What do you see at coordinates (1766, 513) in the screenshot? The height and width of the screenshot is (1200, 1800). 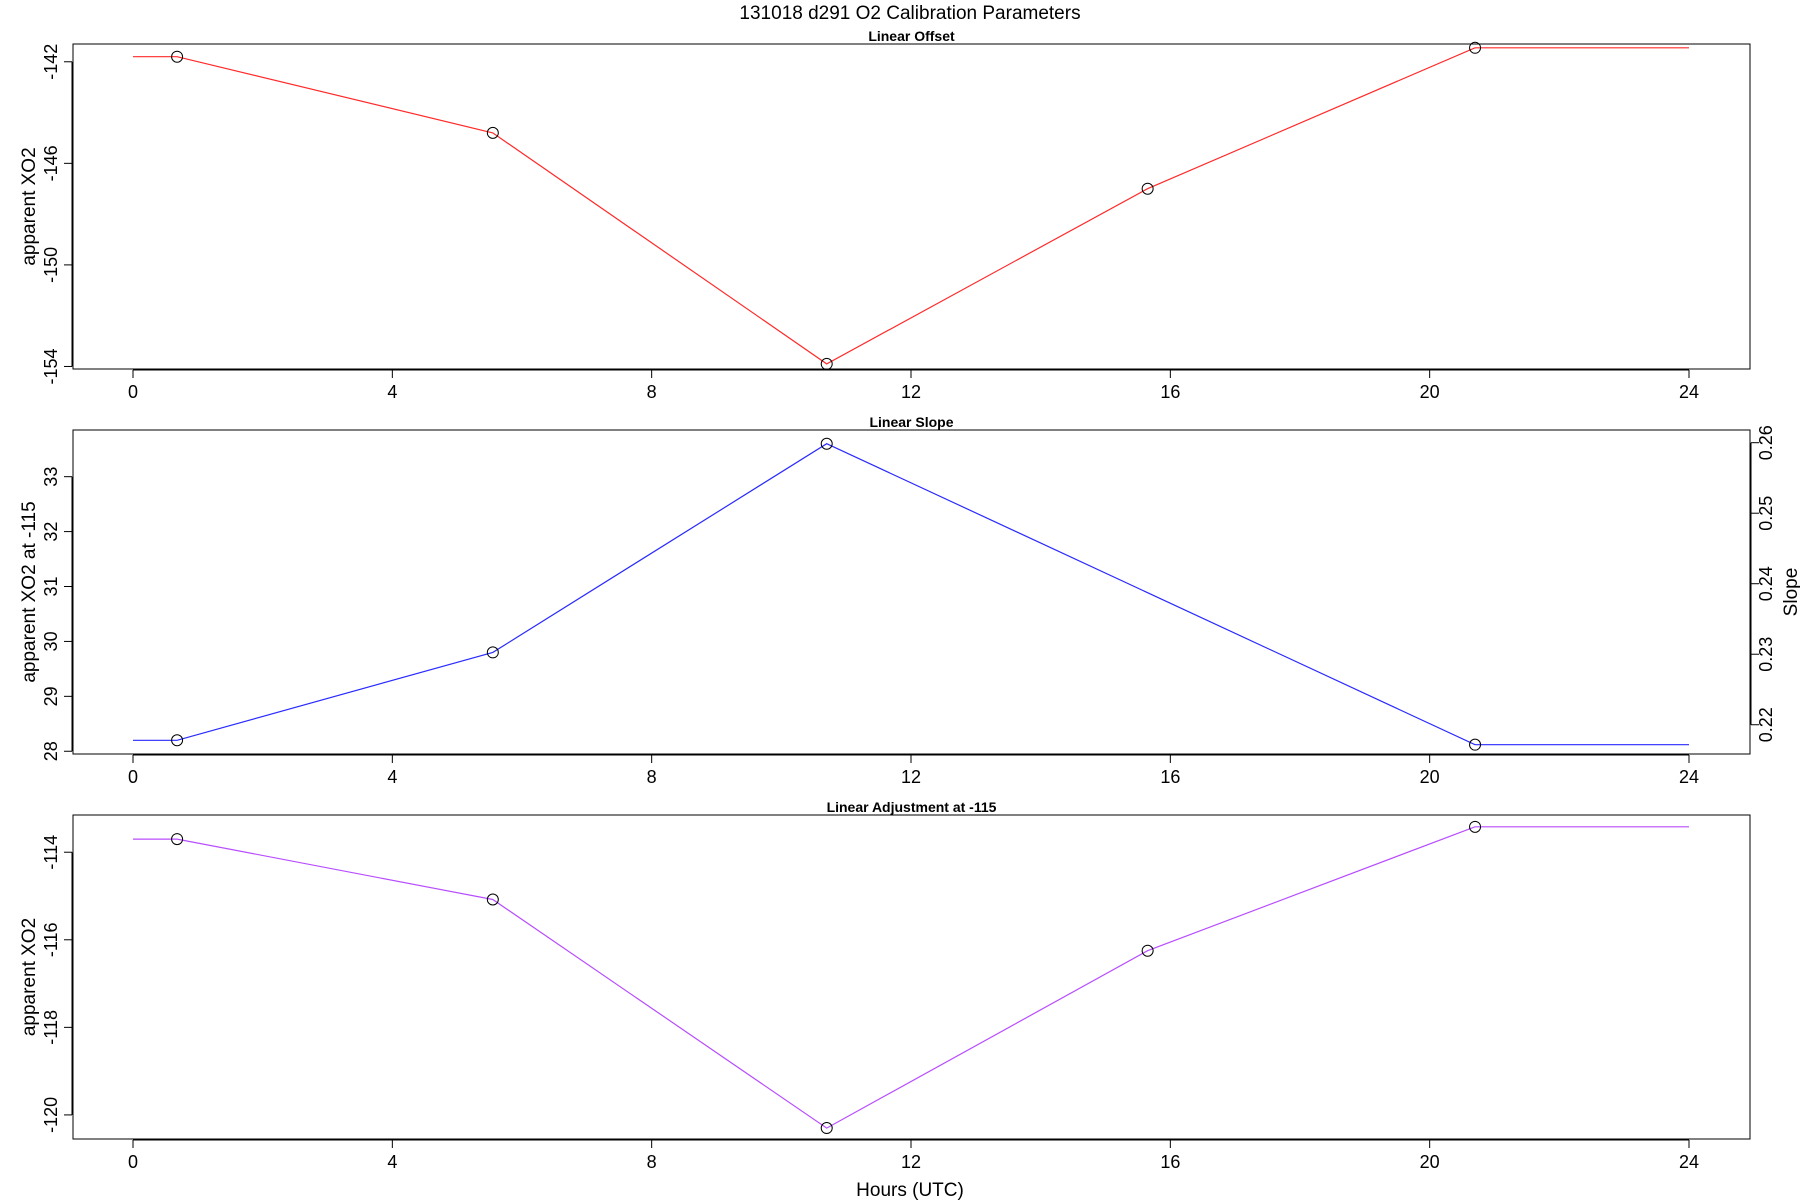 I see `y2-tick-label: 0.25` at bounding box center [1766, 513].